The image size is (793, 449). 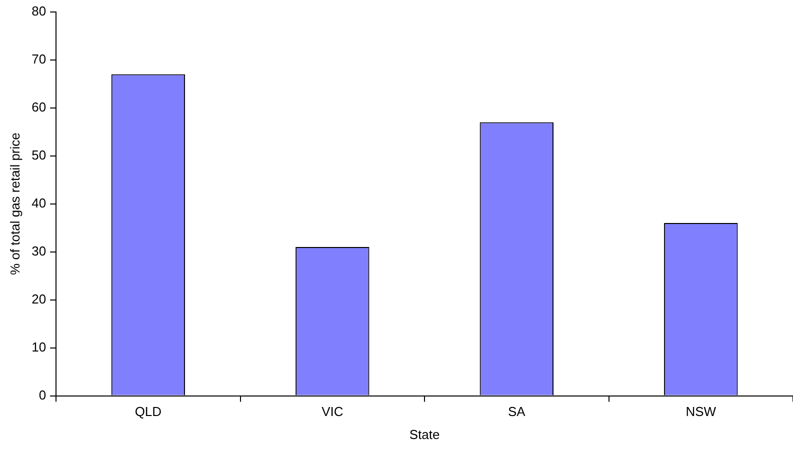 What do you see at coordinates (14, 203) in the screenshot?
I see `y-axis-title: % of total gas retail price` at bounding box center [14, 203].